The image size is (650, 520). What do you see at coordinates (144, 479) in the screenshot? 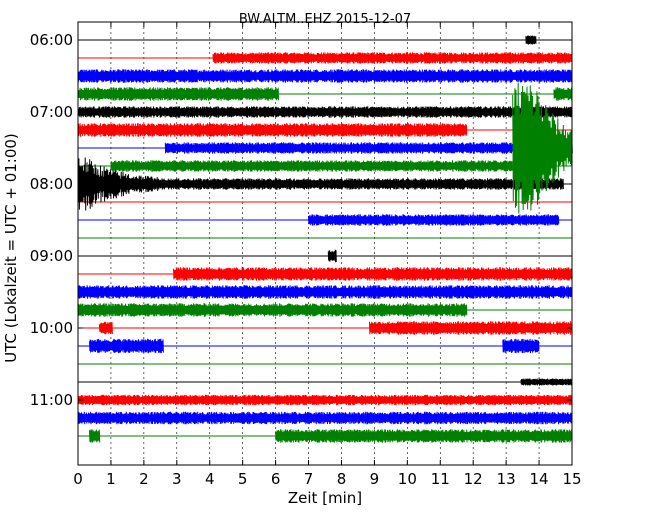
I see `x-tick-label: 2` at bounding box center [144, 479].